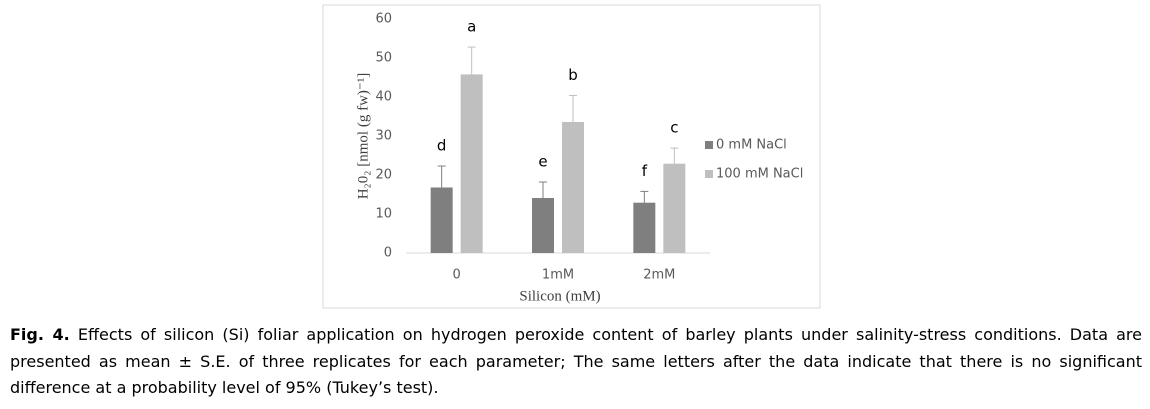 This screenshot has width=1150, height=409. I want to click on x-axis-title: Silicon (mM), so click(559, 296).